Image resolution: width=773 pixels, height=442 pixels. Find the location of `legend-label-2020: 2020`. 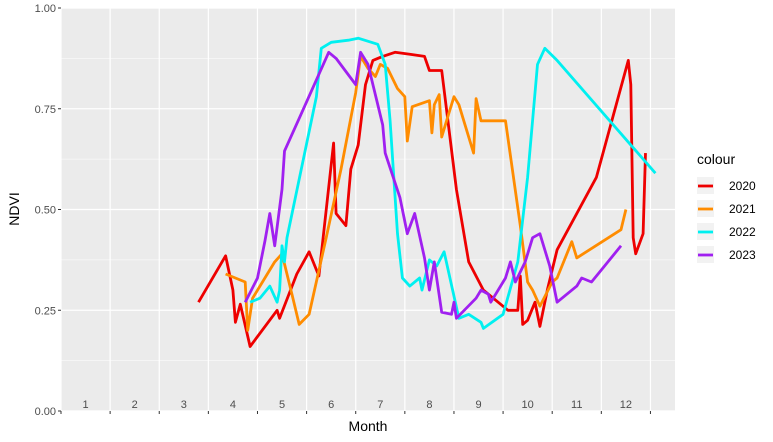

legend-label-2020: 2020 is located at coordinates (742, 186).